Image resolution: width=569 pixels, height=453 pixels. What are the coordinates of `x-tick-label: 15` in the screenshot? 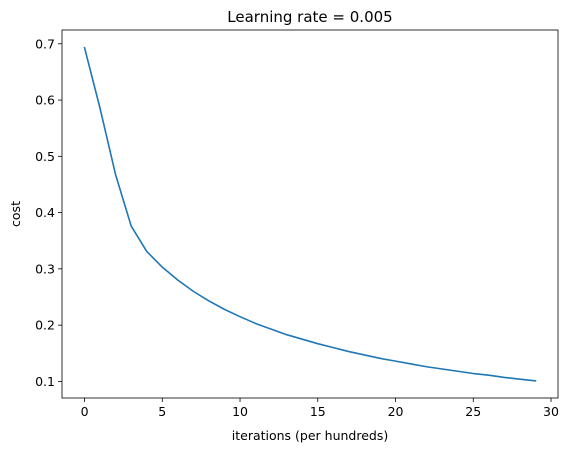 It's located at (318, 411).